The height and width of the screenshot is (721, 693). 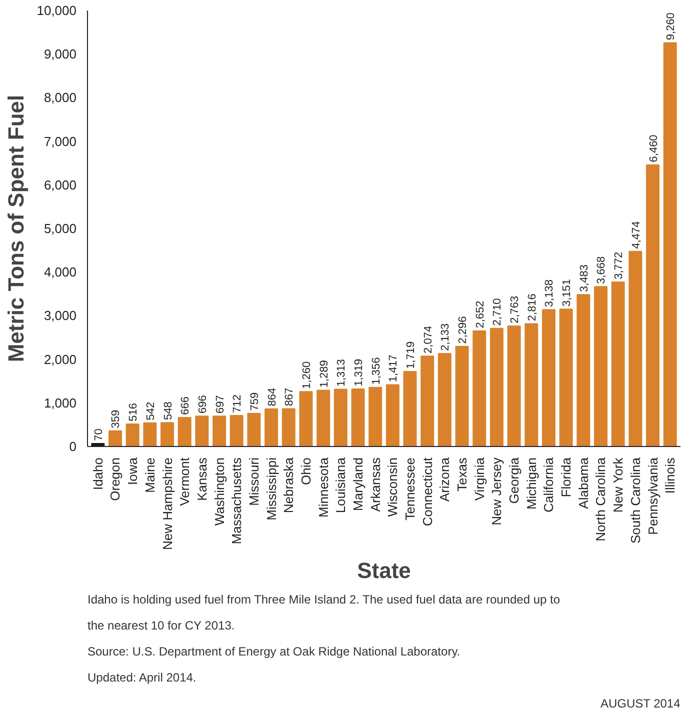 What do you see at coordinates (202, 479) in the screenshot?
I see `x-tick-label: Kansas` at bounding box center [202, 479].